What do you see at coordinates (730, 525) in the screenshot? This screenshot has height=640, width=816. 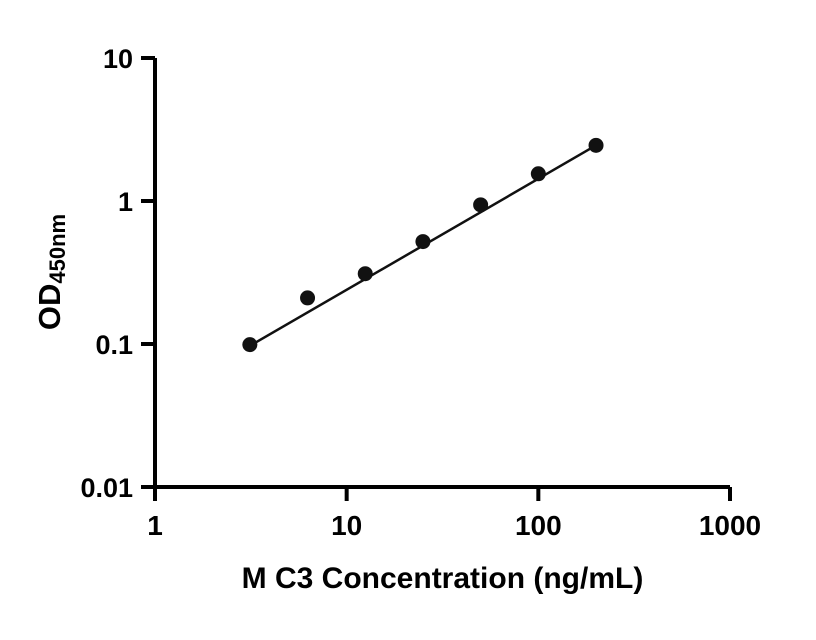 I see `x-tick-label: 1000` at bounding box center [730, 525].